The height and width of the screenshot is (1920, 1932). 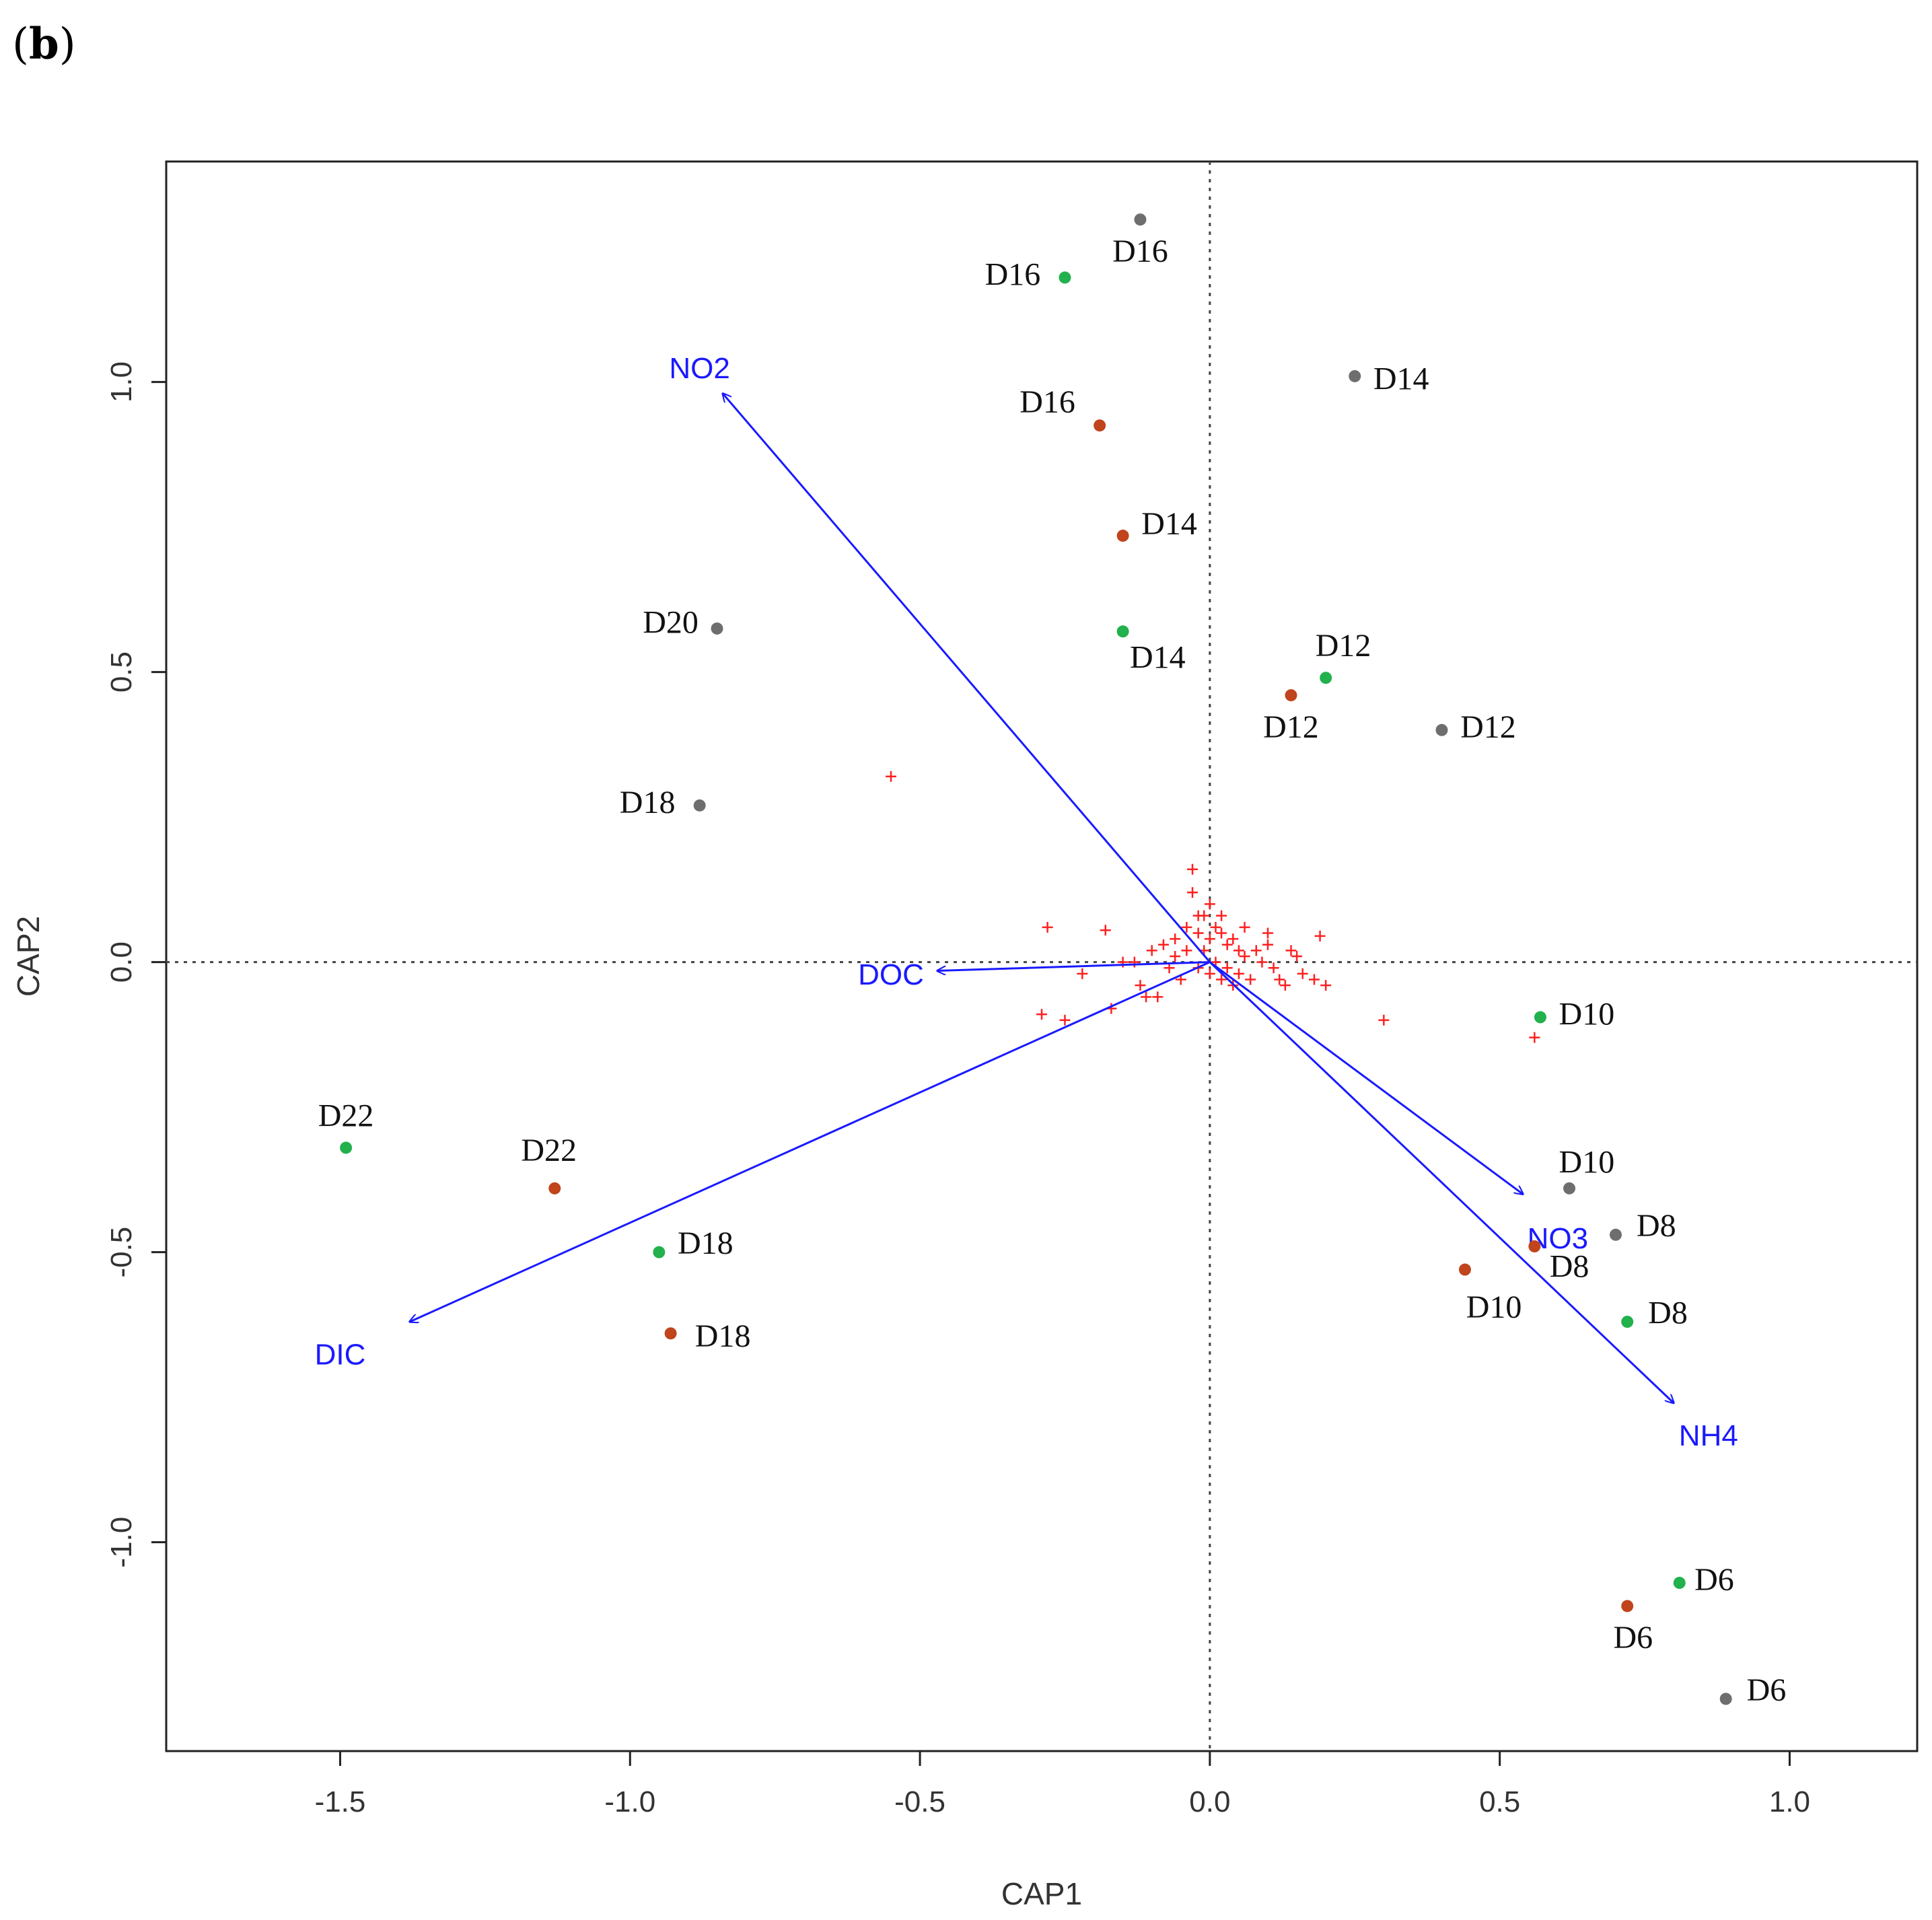 I want to click on y-axis-title: CAP2, so click(x=28, y=956).